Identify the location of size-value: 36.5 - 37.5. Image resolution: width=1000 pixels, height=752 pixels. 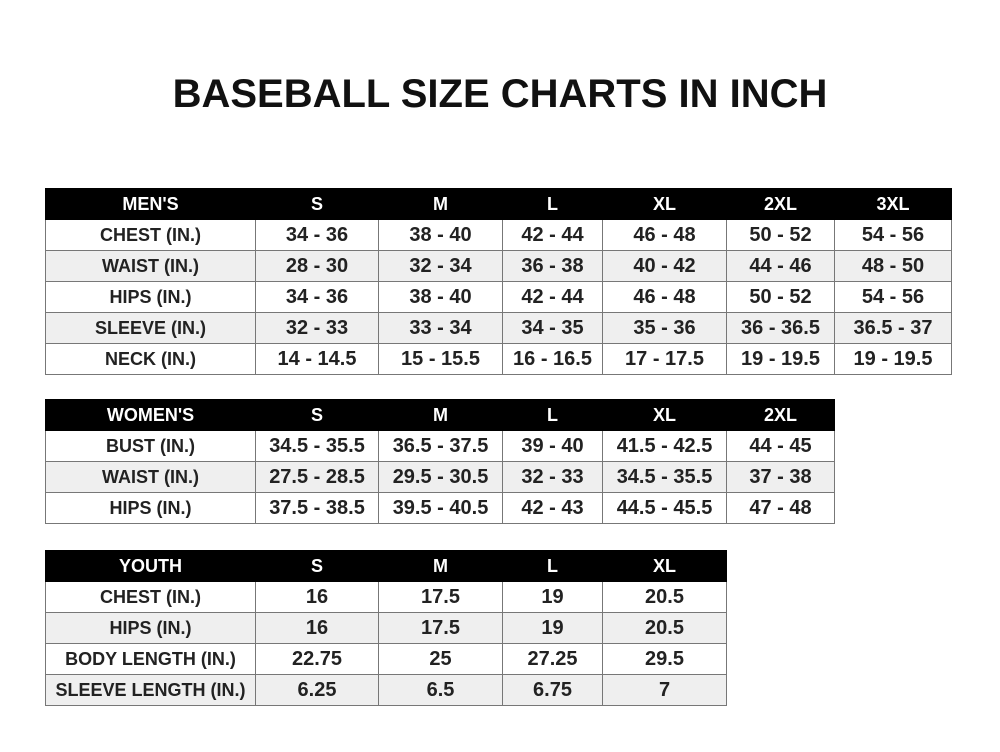
(440, 446).